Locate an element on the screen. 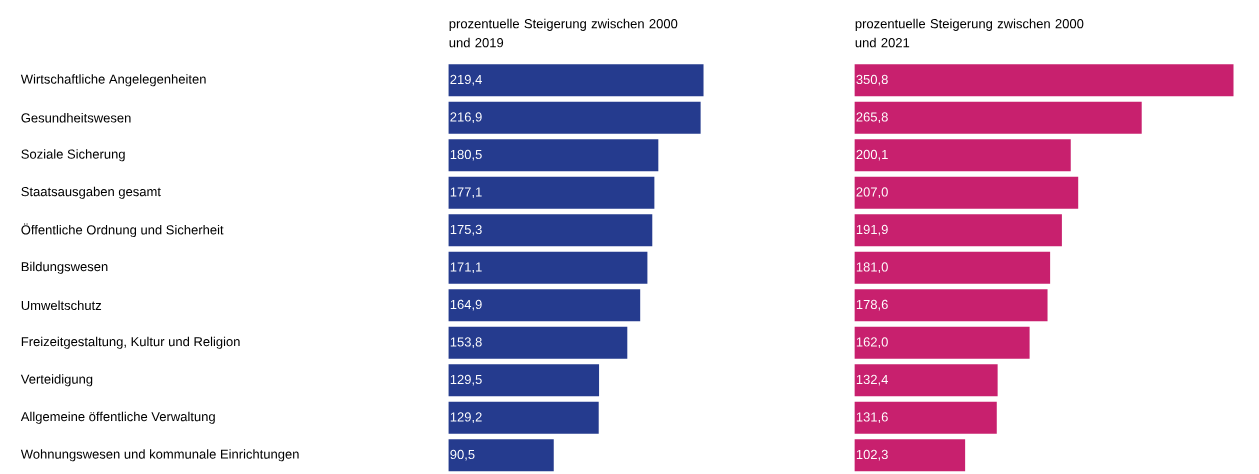  data-label: 177,1 is located at coordinates (466, 193).